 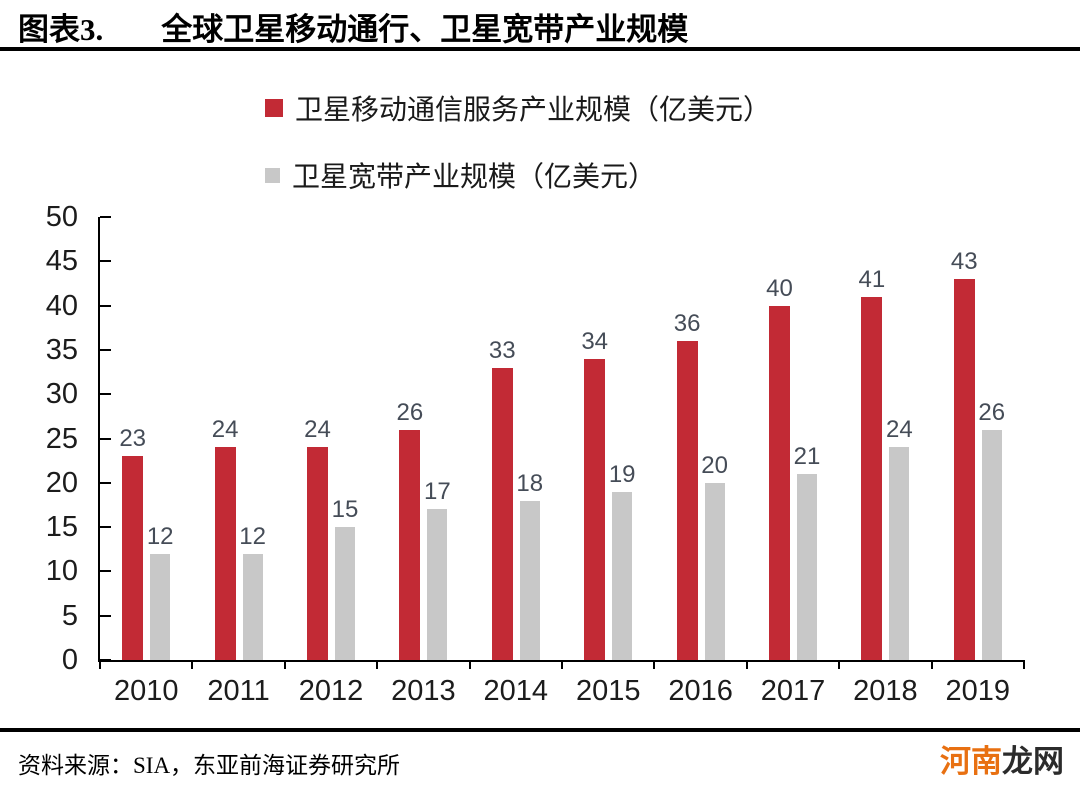 I want to click on broadband-bar: 17, so click(x=437, y=569).